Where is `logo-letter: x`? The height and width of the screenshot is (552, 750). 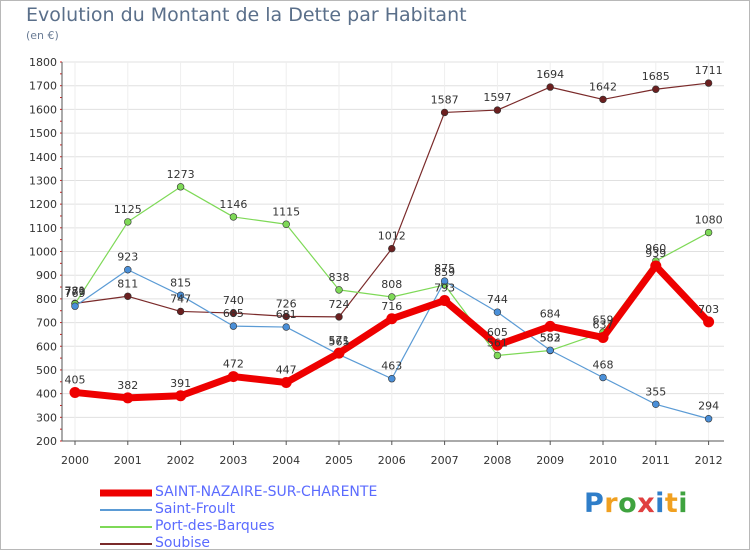
logo-letter: x is located at coordinates (646, 503).